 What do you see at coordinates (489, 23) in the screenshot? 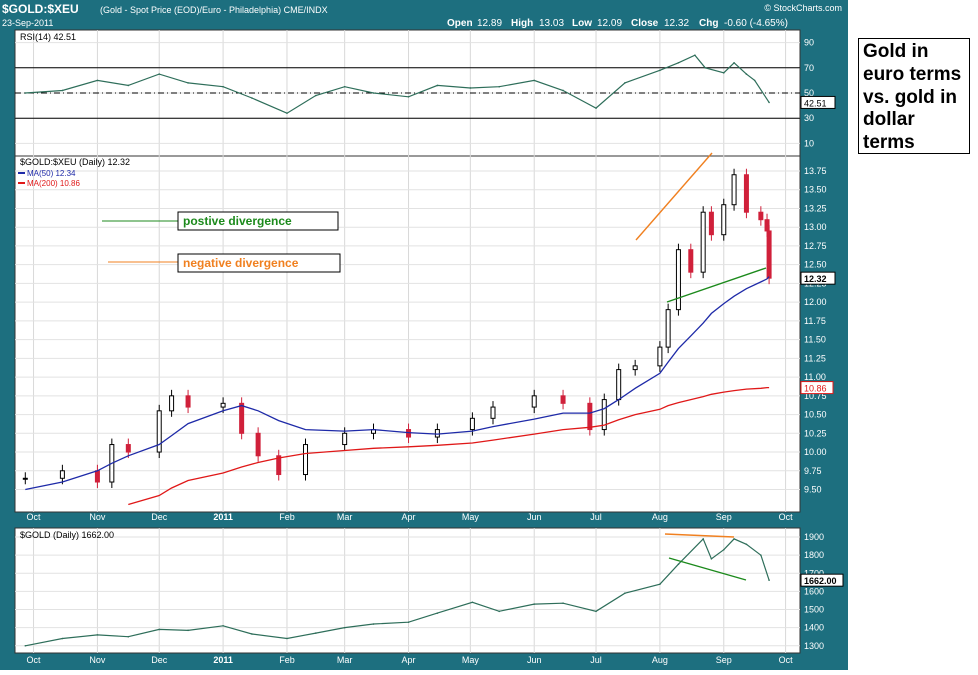
I see `open-value: 12.89` at bounding box center [489, 23].